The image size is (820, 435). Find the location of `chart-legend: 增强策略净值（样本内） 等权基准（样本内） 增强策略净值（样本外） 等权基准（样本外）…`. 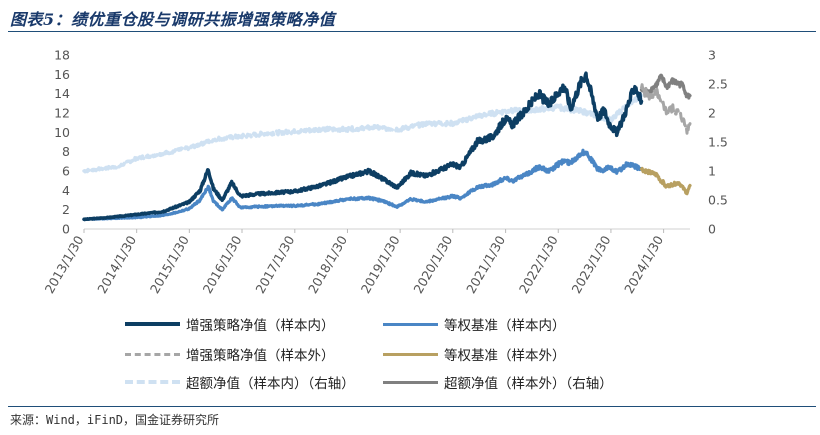

chart-legend: 增强策略净值（样本内） 等权基准（样本内） 增强策略净值（样本外） 等权基准（样本外）… is located at coordinates (405, 357).